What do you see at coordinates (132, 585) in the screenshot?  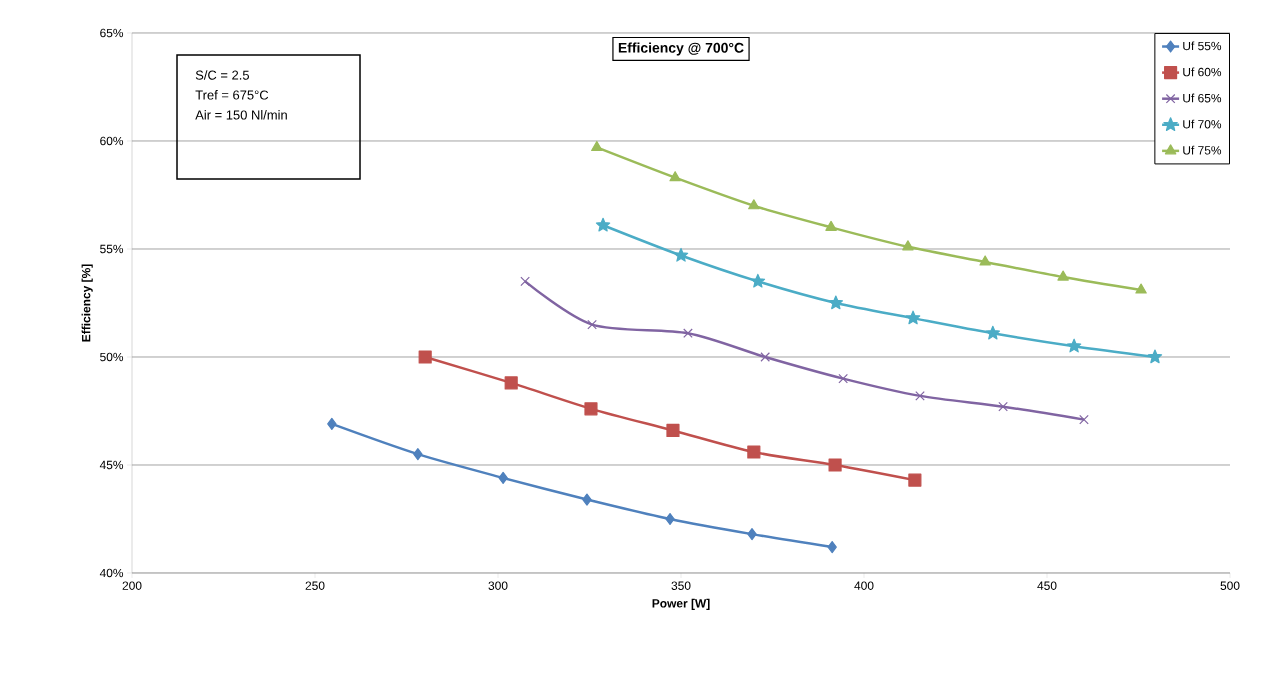 I see `x-tick-label: 200` at bounding box center [132, 585].